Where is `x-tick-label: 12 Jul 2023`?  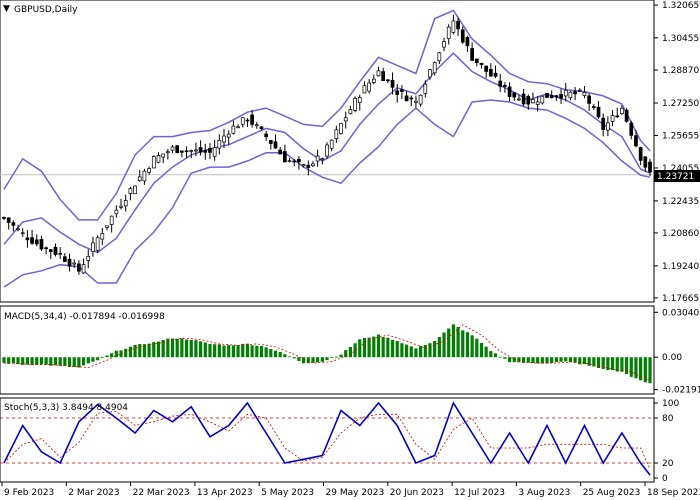 x-tick-label: 12 Jul 2023 is located at coordinates (479, 493).